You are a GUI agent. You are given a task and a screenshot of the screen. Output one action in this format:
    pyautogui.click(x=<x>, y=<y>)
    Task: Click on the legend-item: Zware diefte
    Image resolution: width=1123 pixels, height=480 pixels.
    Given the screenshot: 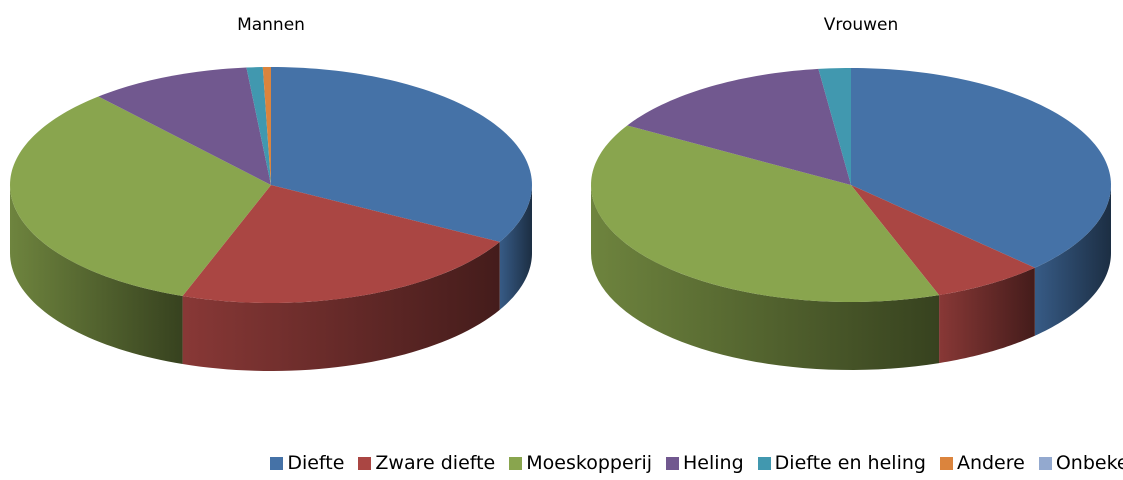 What is the action you would take?
    pyautogui.click(x=426, y=463)
    